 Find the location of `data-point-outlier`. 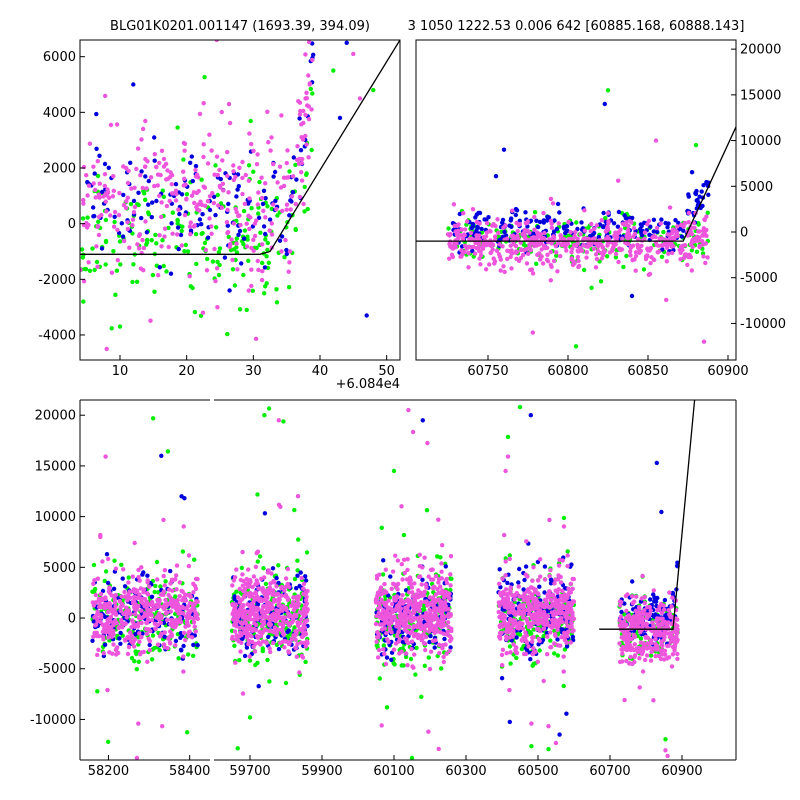

data-point-outlier is located at coordinates (133, 84).